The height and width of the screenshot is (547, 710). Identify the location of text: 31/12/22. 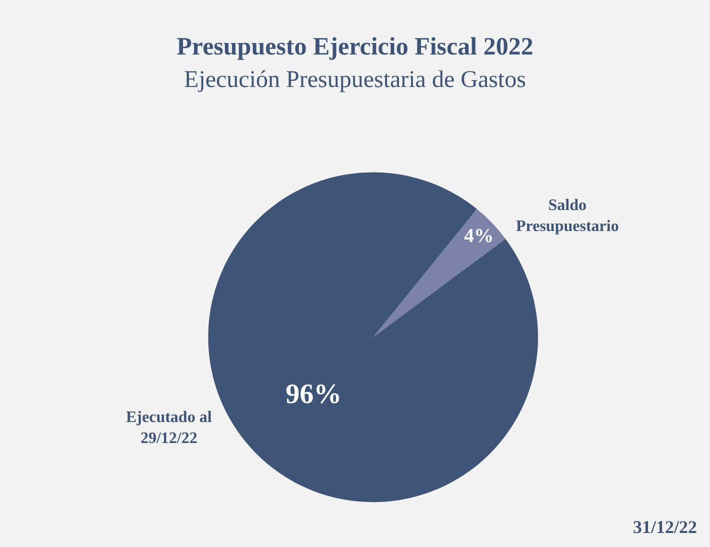
(665, 527).